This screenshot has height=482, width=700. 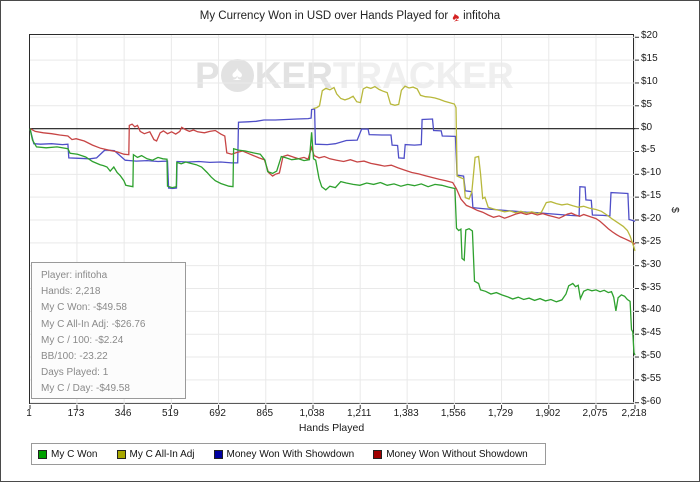 I want to click on info-line: My C All-In Adj: -$26.76, so click(x=93, y=324).